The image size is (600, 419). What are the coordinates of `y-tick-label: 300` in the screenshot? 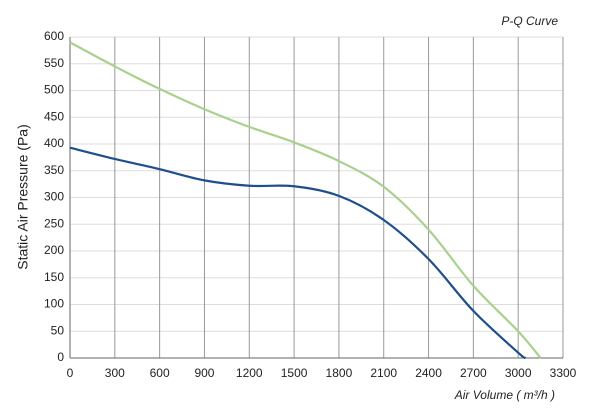 It's located at (54, 197).